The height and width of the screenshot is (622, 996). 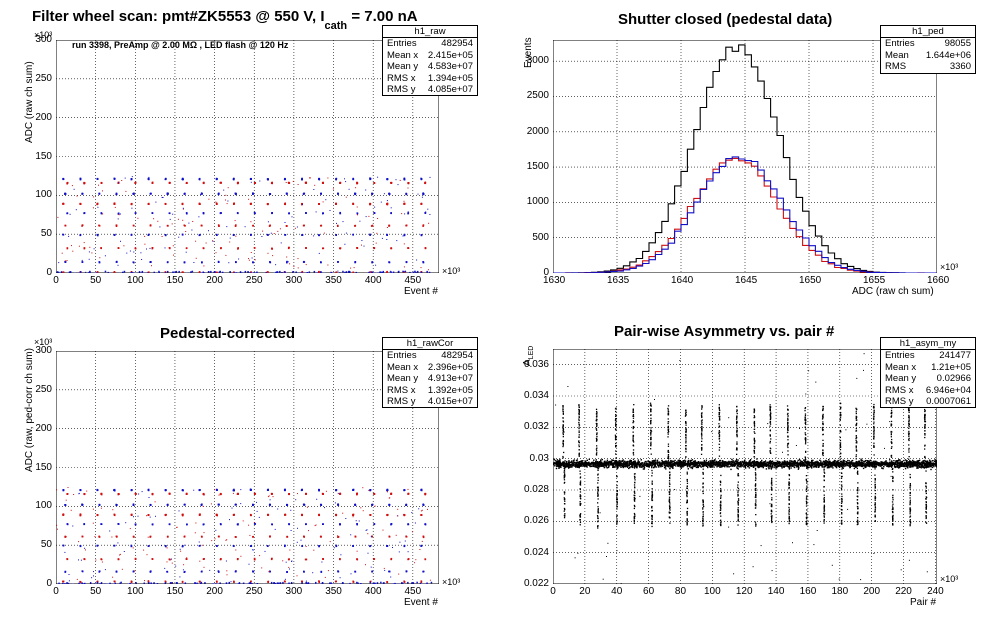 What do you see at coordinates (451, 271) in the screenshot?
I see `x-scale-exponent: ×10³` at bounding box center [451, 271].